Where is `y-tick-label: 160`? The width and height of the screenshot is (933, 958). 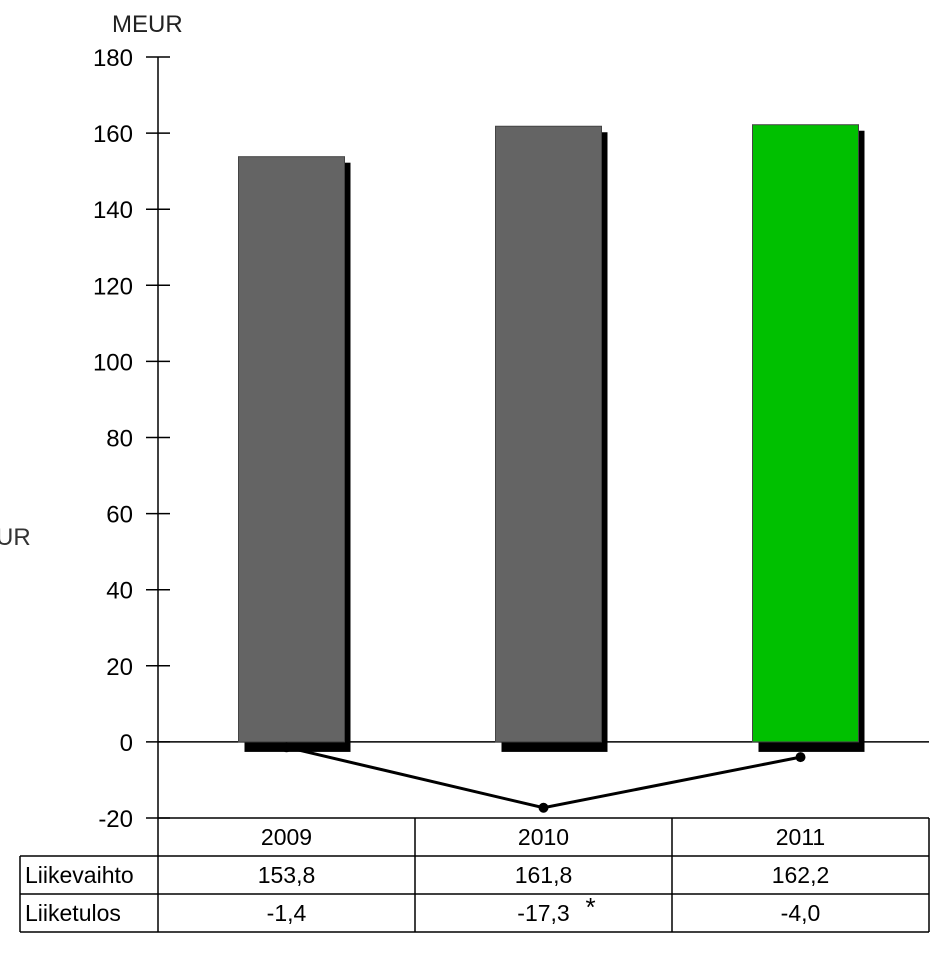
y-tick-label: 160 is located at coordinates (113, 134).